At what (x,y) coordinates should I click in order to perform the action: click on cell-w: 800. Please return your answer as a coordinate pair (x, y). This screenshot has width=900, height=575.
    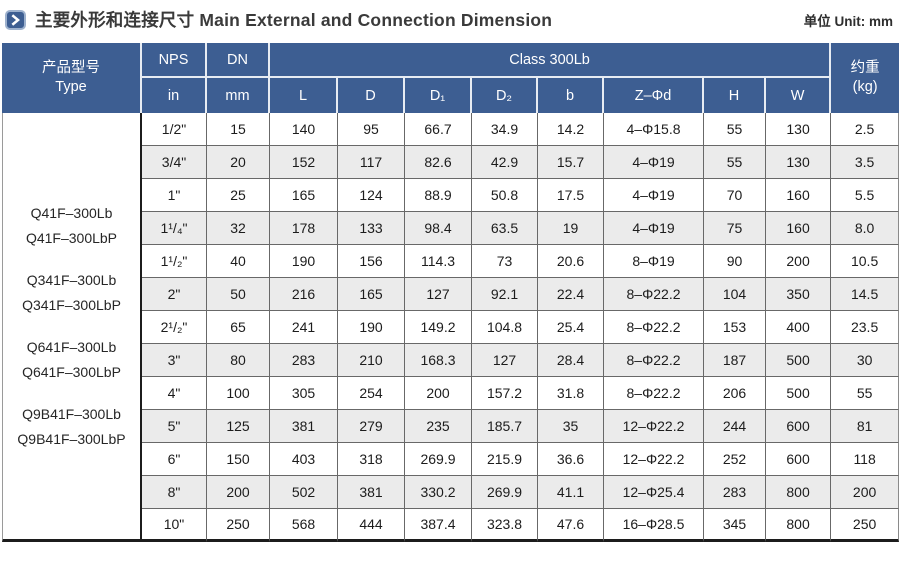
    Looking at the image, I should click on (799, 525).